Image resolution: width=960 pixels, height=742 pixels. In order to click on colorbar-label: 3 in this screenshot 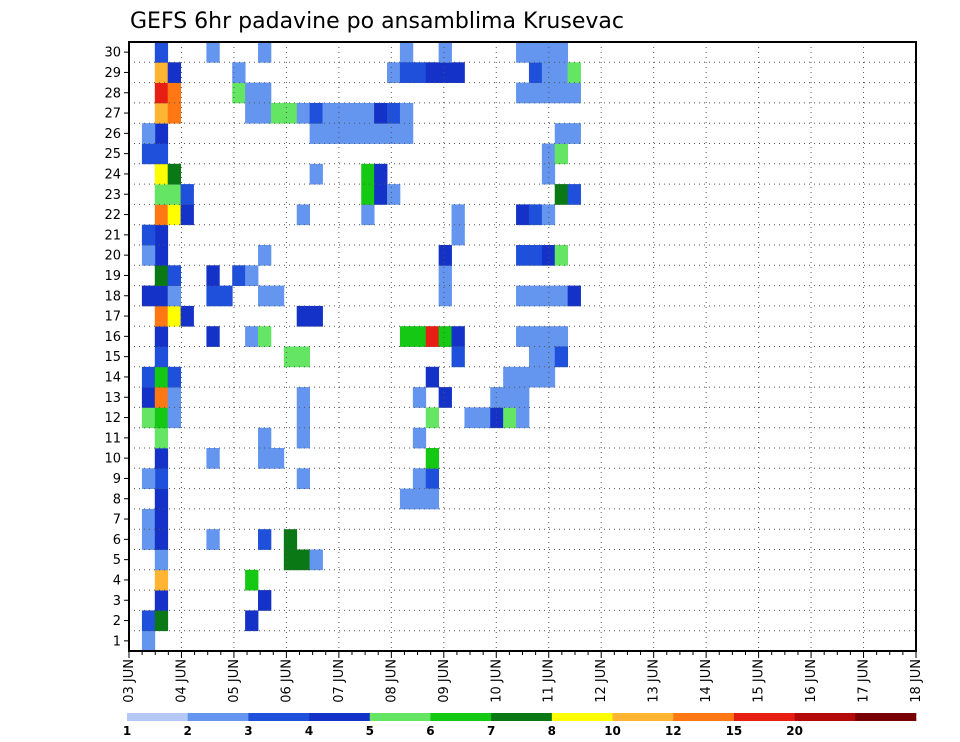, I will do `click(248, 731)`.